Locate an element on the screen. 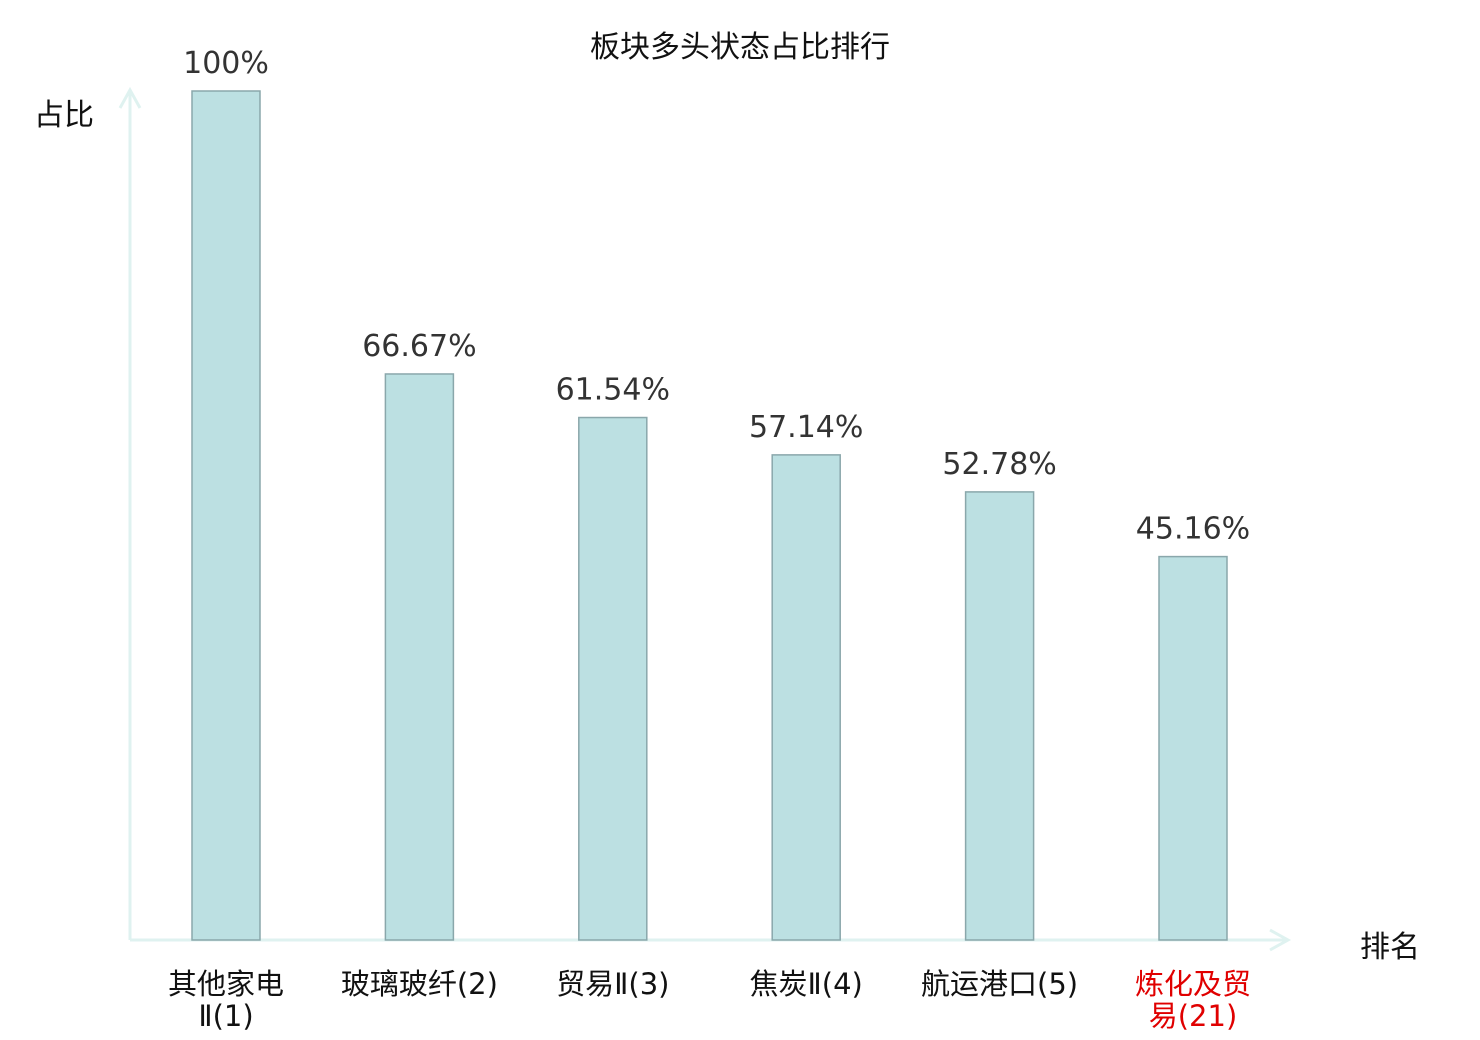 The width and height of the screenshot is (1480, 1040). category-tick-label: 其他家电 is located at coordinates (226, 984).